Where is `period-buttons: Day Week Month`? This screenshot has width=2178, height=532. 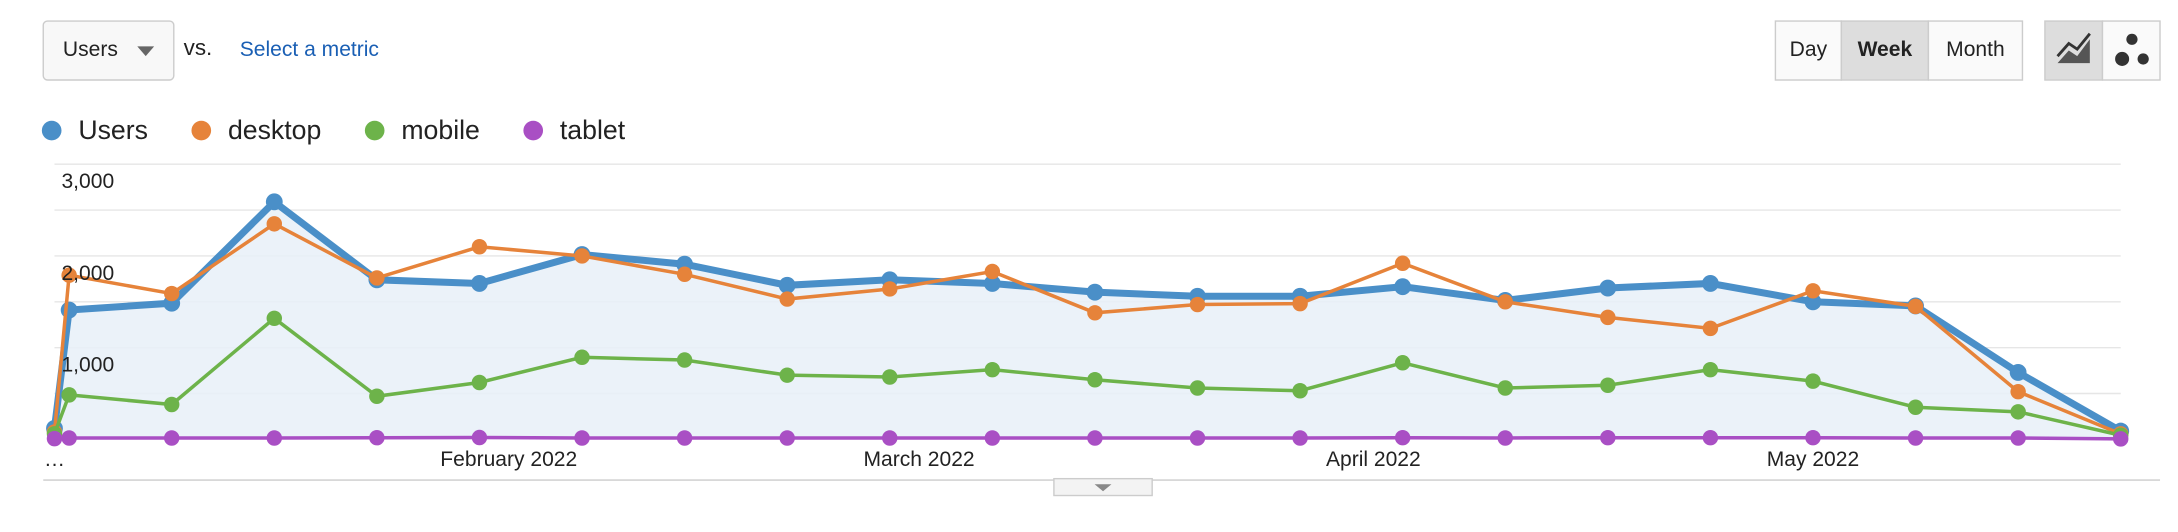
period-buttons: Day Week Month is located at coordinates (1899, 50).